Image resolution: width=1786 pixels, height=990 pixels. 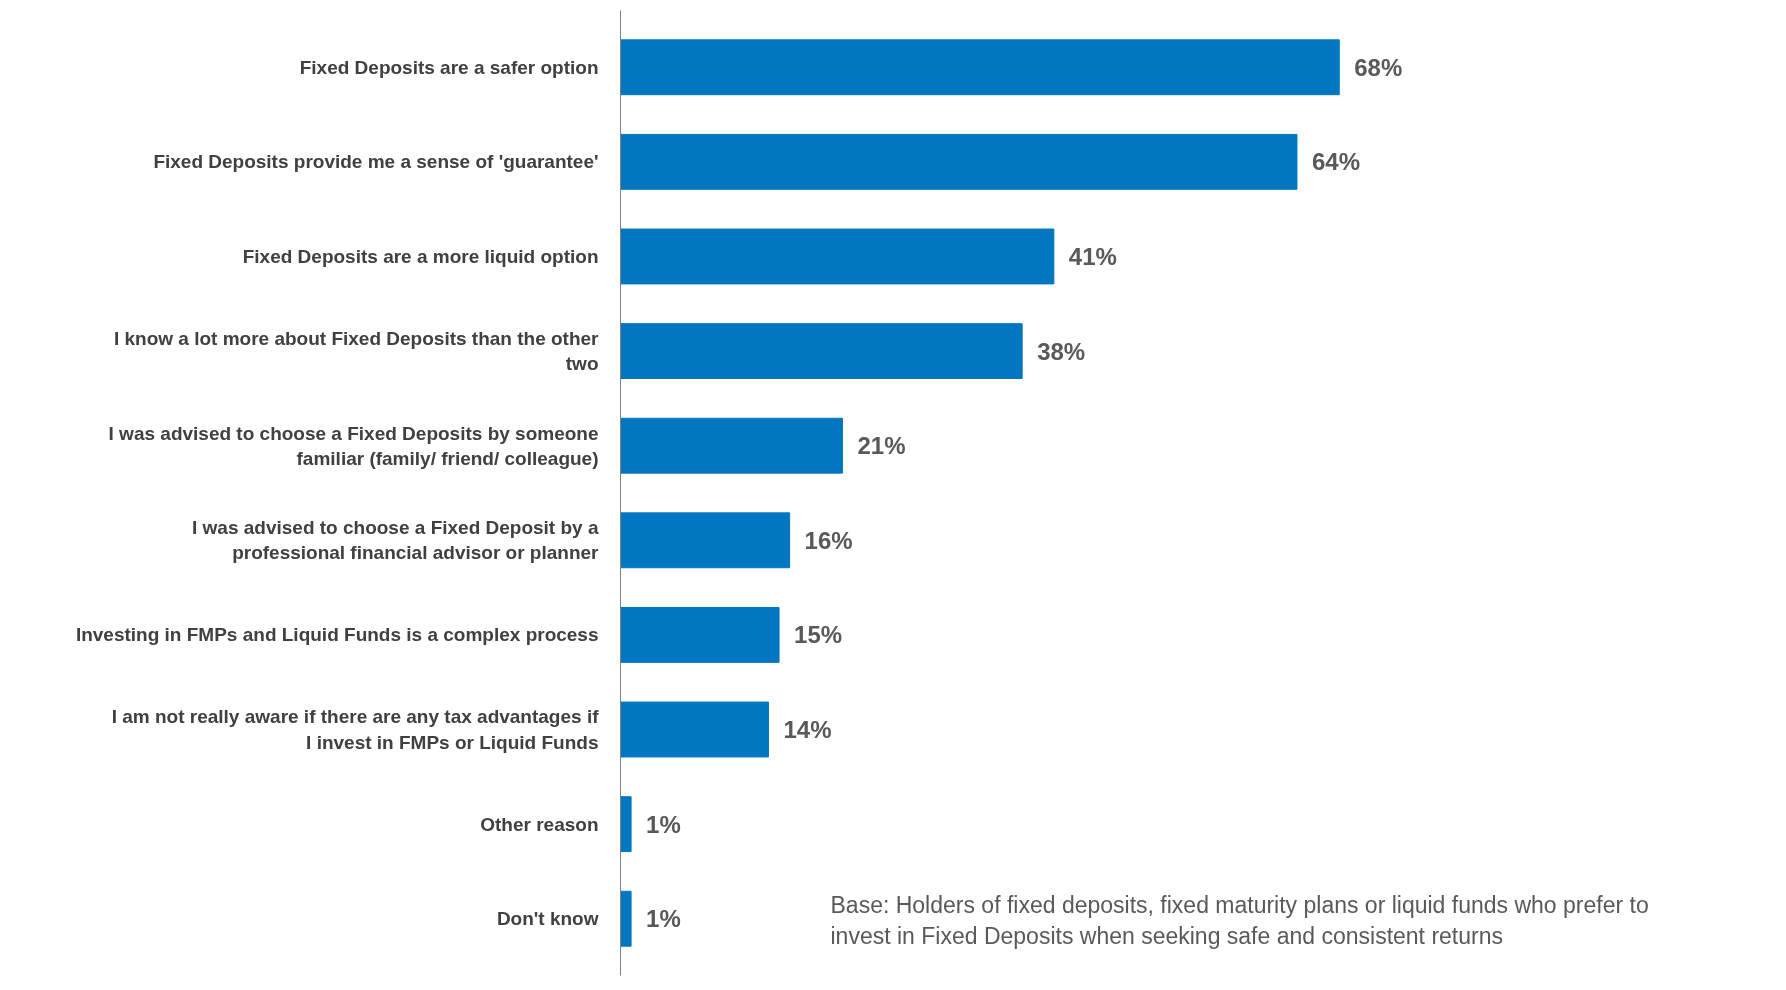 I want to click on y-tick-label: Fixed Deposits are a safer option, so click(x=449, y=67).